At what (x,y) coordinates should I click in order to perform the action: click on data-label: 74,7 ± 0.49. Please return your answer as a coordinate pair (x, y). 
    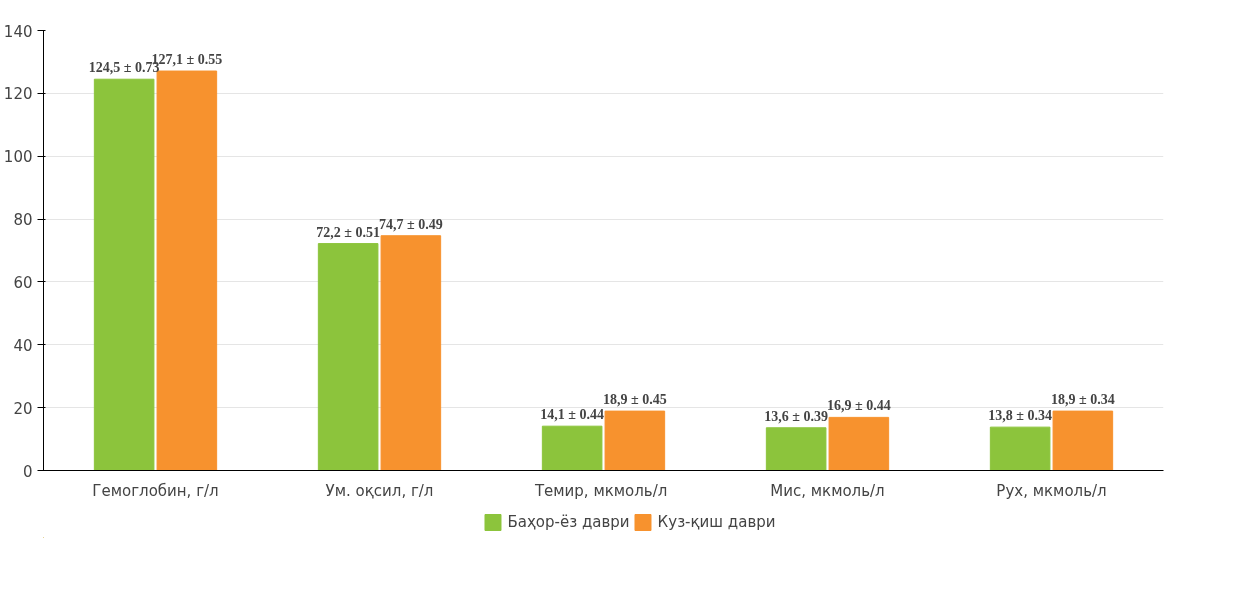
    Looking at the image, I should click on (411, 224).